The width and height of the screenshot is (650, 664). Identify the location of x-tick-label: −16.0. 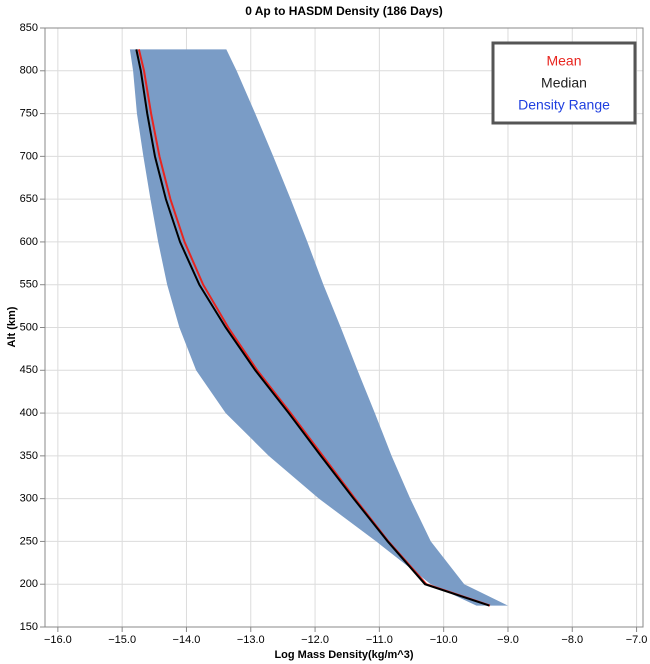
(58, 640).